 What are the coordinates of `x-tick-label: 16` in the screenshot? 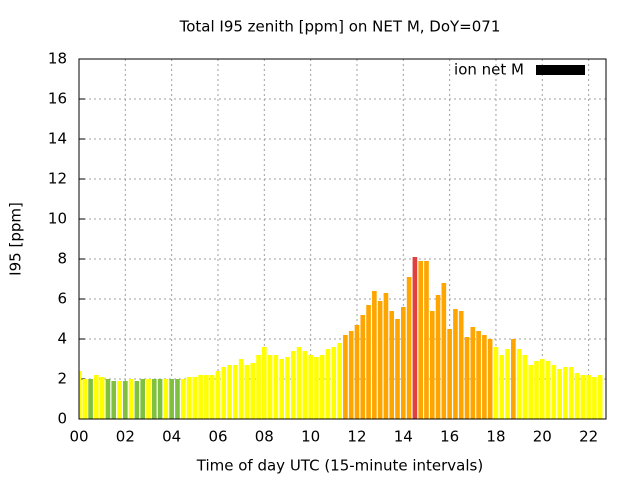 It's located at (449, 437).